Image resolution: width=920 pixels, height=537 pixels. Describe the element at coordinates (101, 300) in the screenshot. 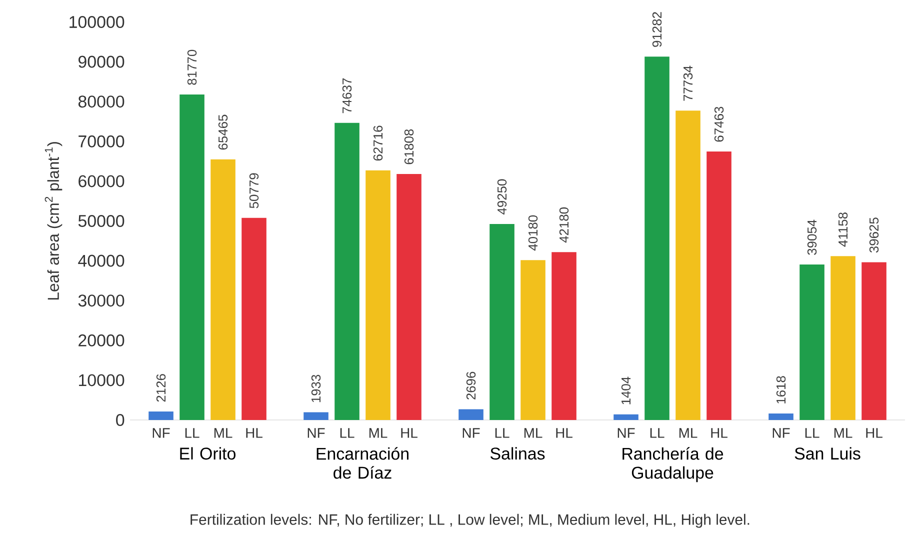

I see `y-tick-label: 30000` at that location.